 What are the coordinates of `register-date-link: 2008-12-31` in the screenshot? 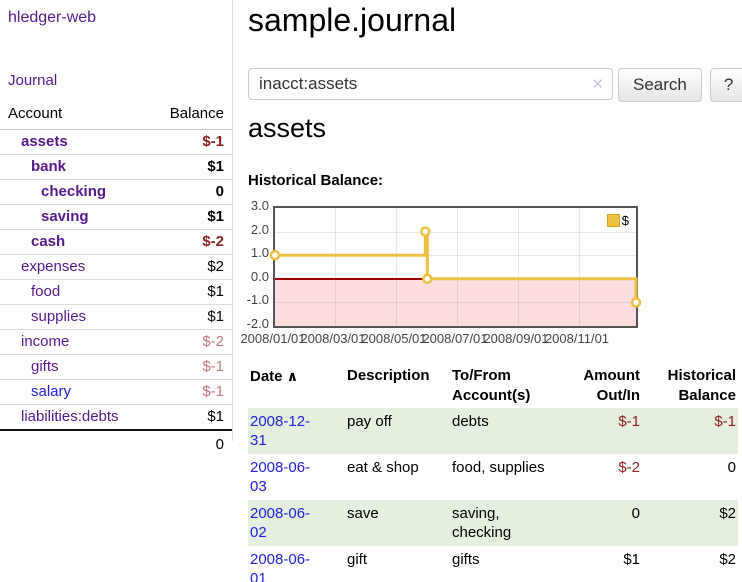 It's located at (280, 431).